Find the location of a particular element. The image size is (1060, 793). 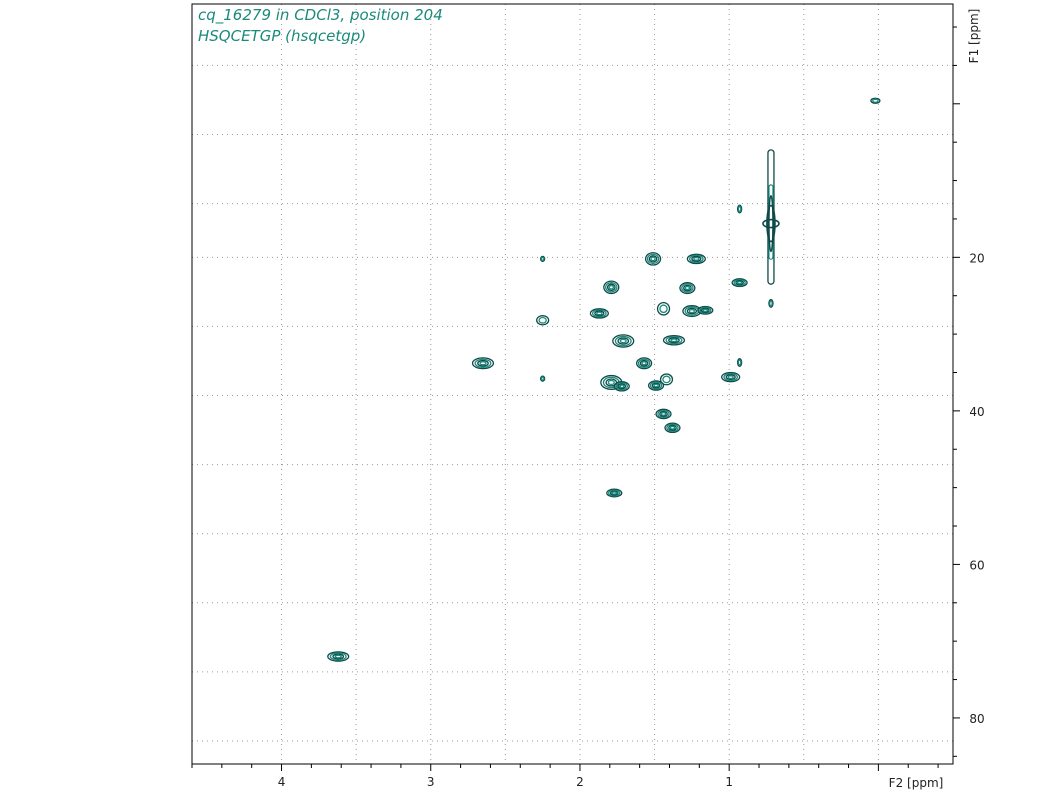

spectrum-title: cq_16279 in CDCl3, position 204 is located at coordinates (320, 15).